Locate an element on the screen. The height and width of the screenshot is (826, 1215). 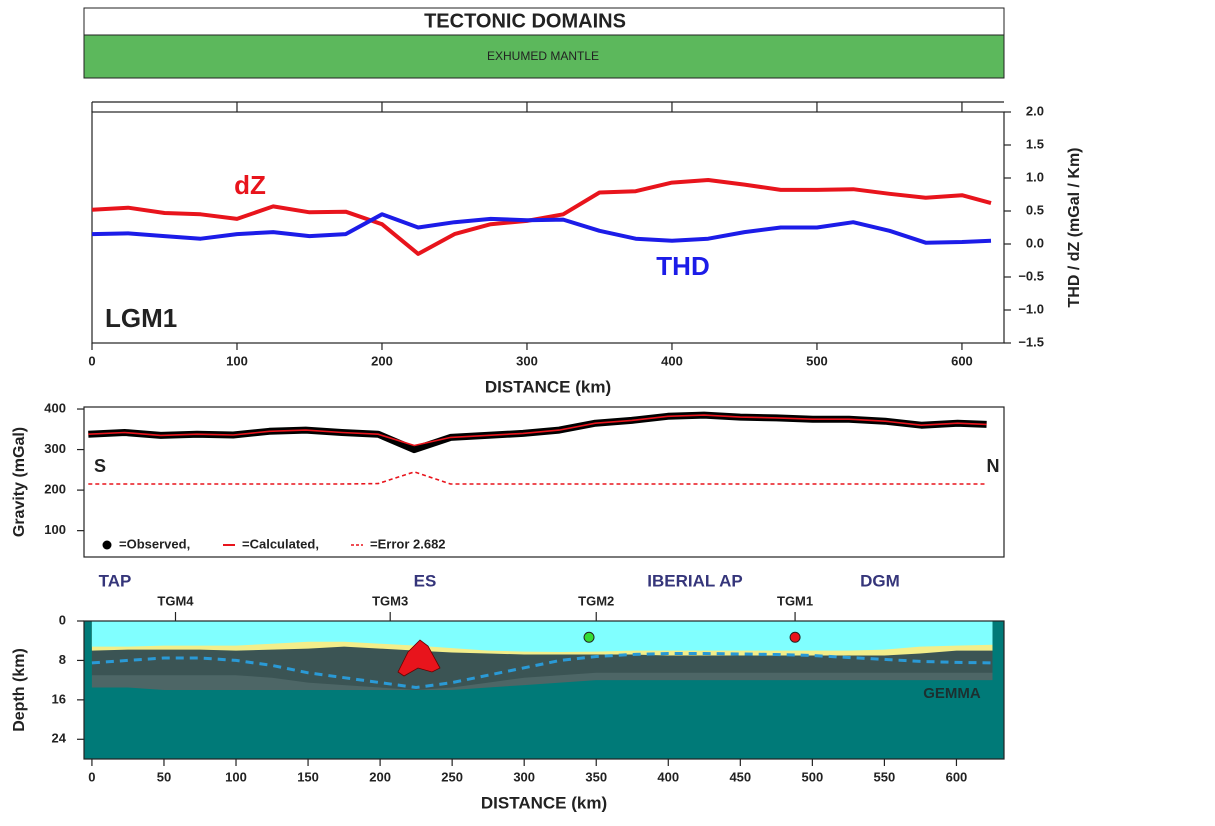
legend-label: =Error 2.682 is located at coordinates (408, 543).